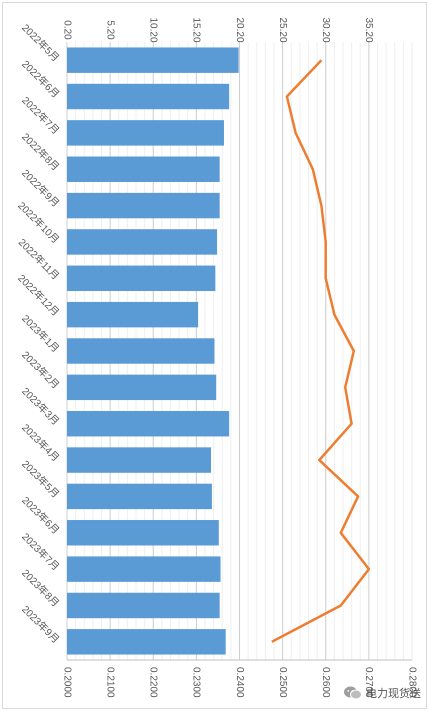  I want to click on category-label: 2022年8月, so click(40, 151).